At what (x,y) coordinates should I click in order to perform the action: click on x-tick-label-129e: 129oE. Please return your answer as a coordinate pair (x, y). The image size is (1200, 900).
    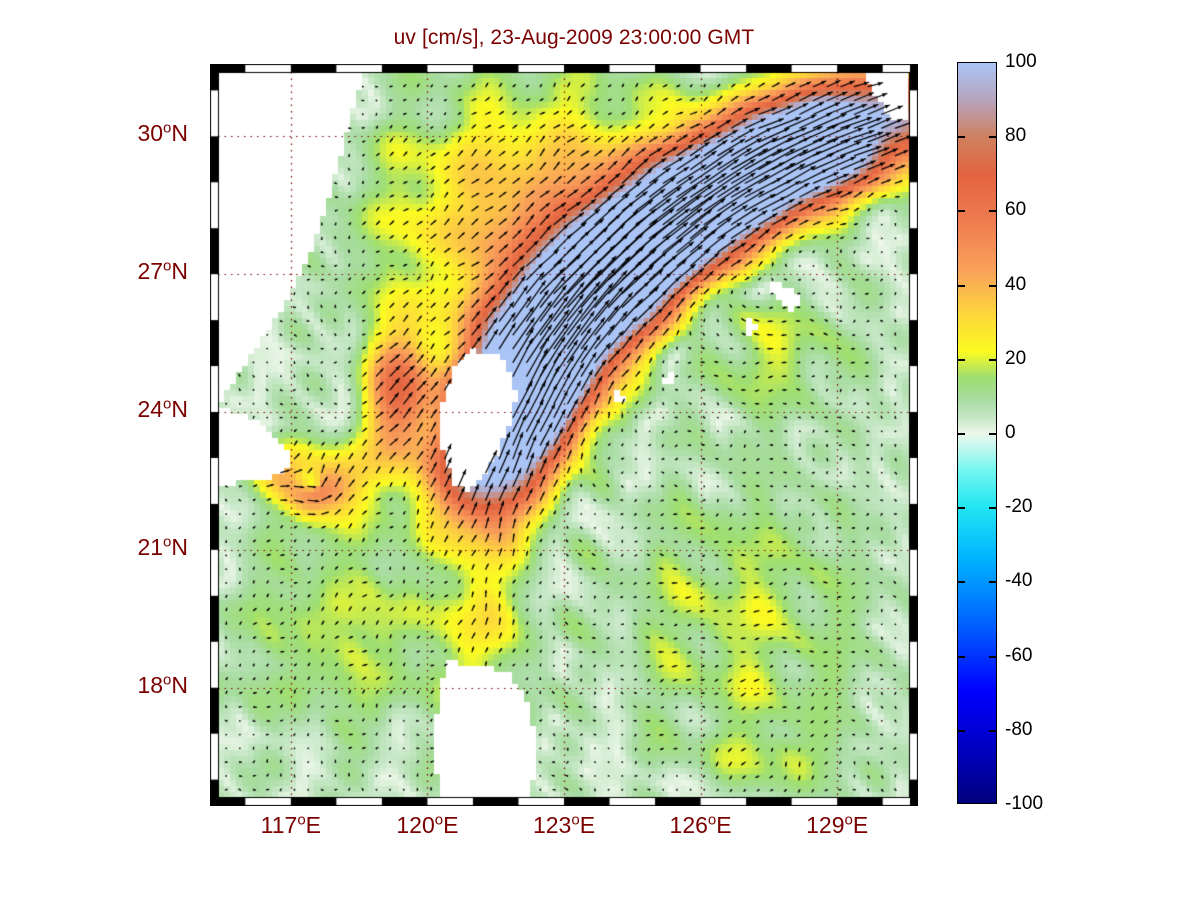
    Looking at the image, I should click on (837, 824).